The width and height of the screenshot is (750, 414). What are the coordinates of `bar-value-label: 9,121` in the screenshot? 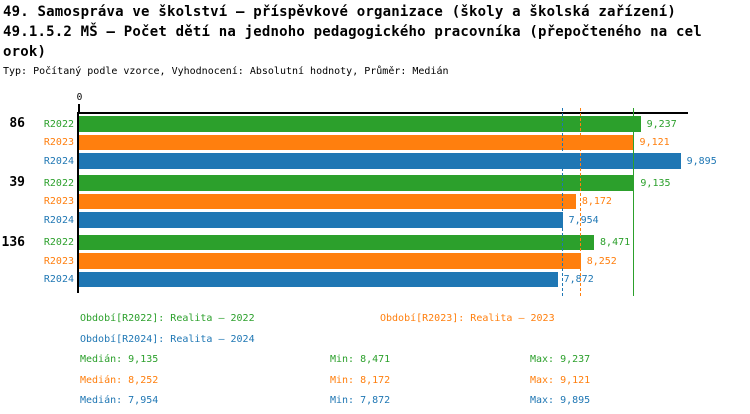 It's located at (654, 142).